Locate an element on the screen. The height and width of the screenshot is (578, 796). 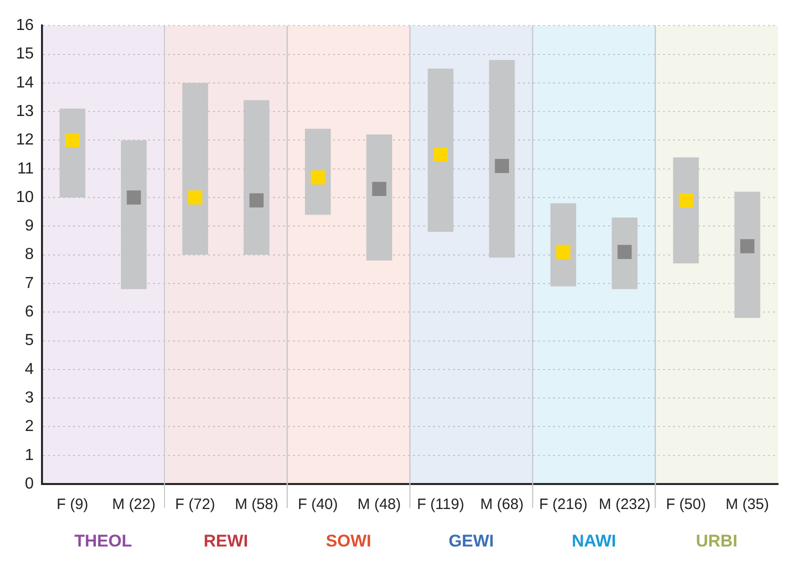
y-tick-label: 16 is located at coordinates (25, 25).